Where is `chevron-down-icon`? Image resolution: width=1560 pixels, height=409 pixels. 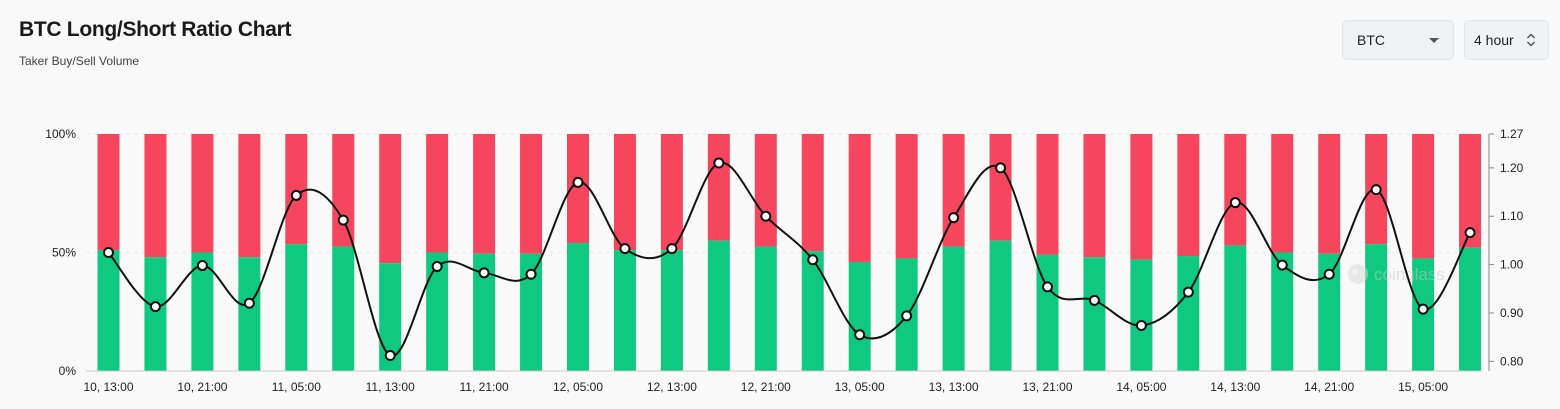
chevron-down-icon is located at coordinates (1434, 40).